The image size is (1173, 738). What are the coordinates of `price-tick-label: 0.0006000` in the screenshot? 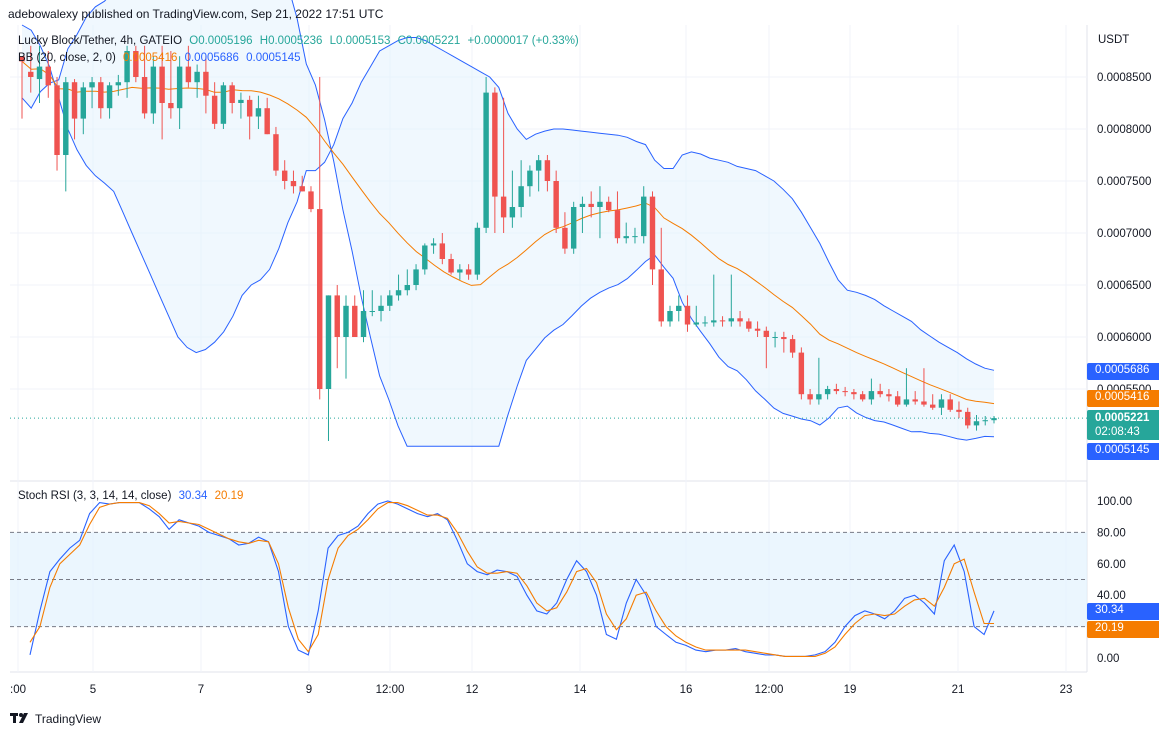 It's located at (1124, 338).